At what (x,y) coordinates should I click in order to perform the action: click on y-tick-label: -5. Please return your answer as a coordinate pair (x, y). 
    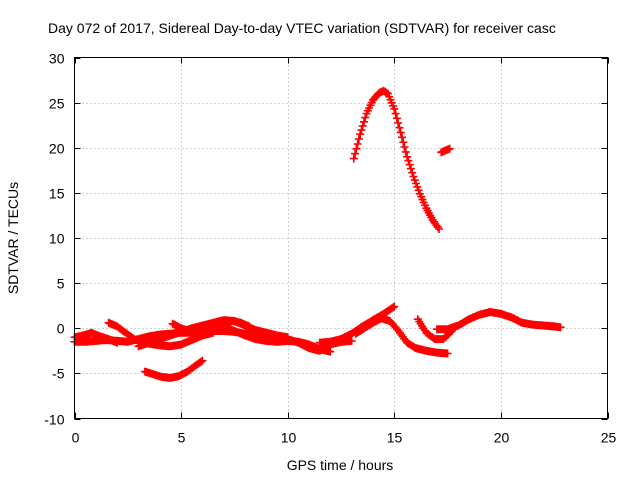
    Looking at the image, I should click on (58, 374).